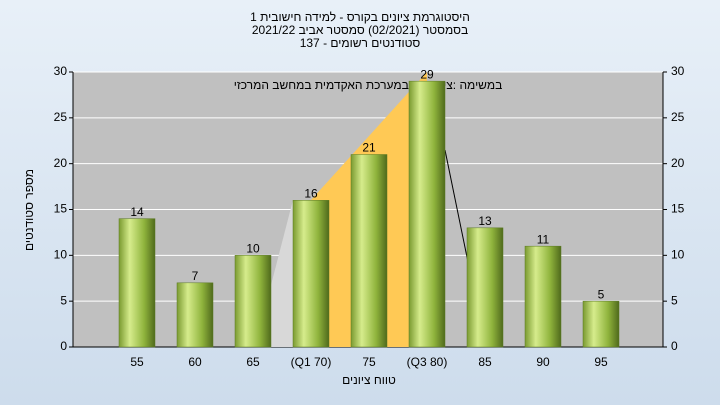 The width and height of the screenshot is (720, 410). I want to click on chart-subtitle: בסמסטר (02/2021) סמסטר אביב 2021/22, so click(360, 30).